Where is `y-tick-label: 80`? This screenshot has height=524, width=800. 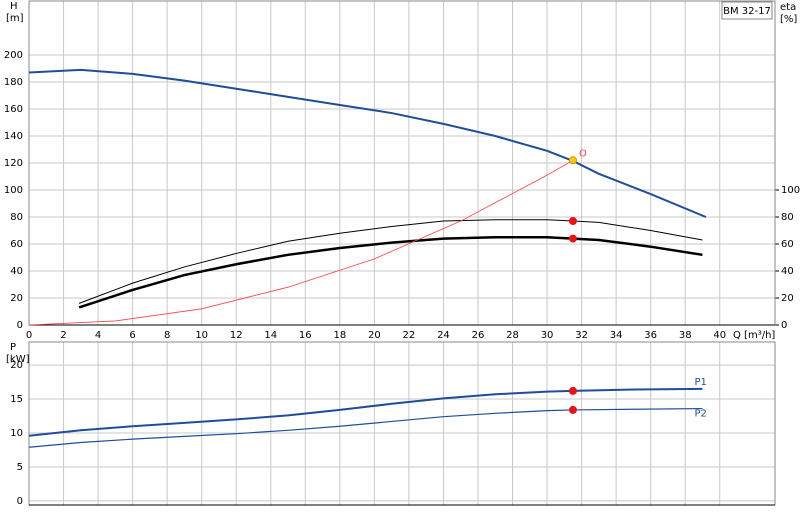
y-tick-label: 80 is located at coordinates (16, 217).